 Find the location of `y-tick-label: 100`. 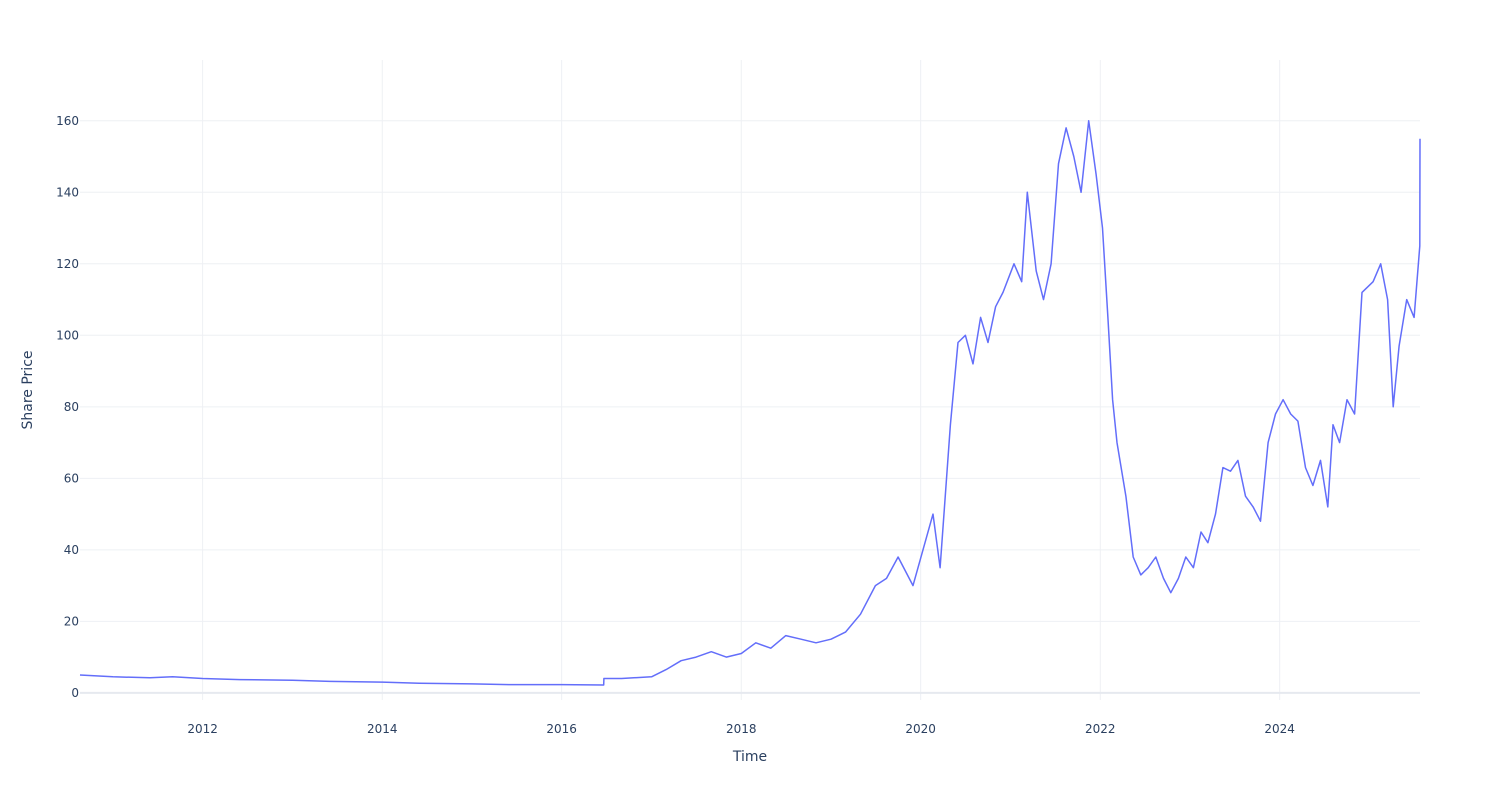

y-tick-label: 100 is located at coordinates (67, 335).